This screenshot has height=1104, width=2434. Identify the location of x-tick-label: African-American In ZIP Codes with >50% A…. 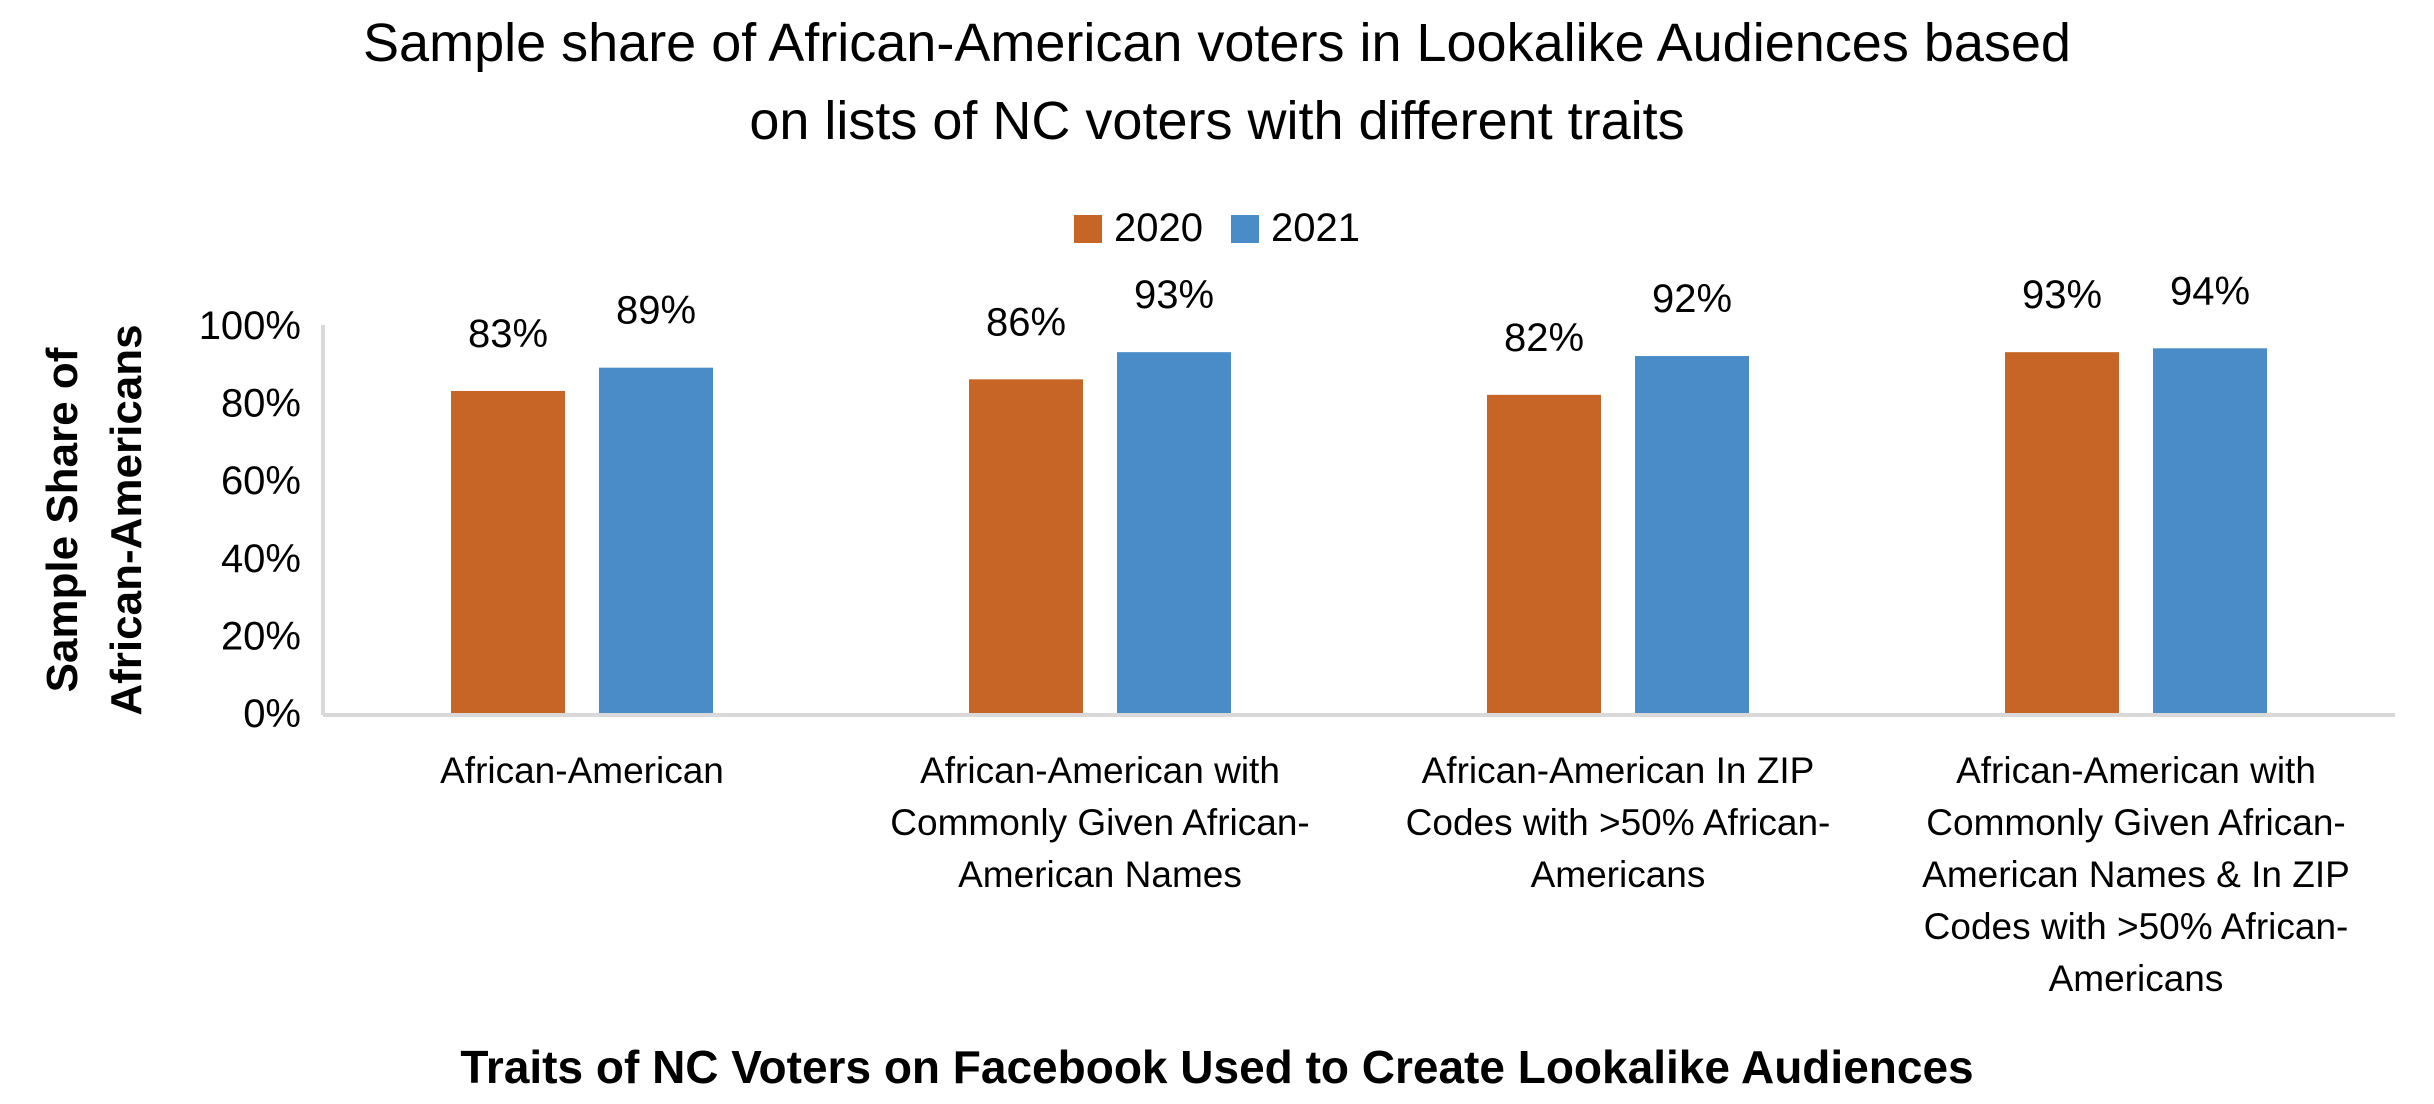
(1618, 823).